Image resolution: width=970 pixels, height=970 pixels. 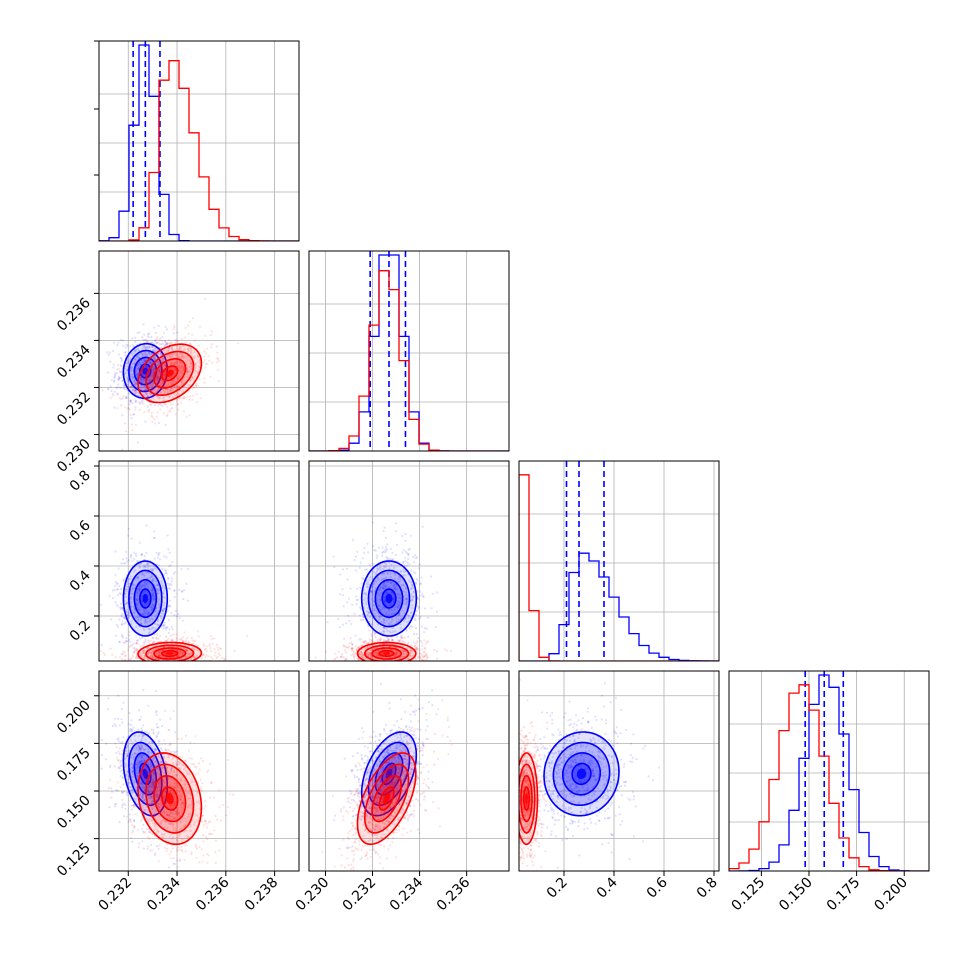 What do you see at coordinates (74, 315) in the screenshot?
I see `y-tick-label: 0.236` at bounding box center [74, 315].